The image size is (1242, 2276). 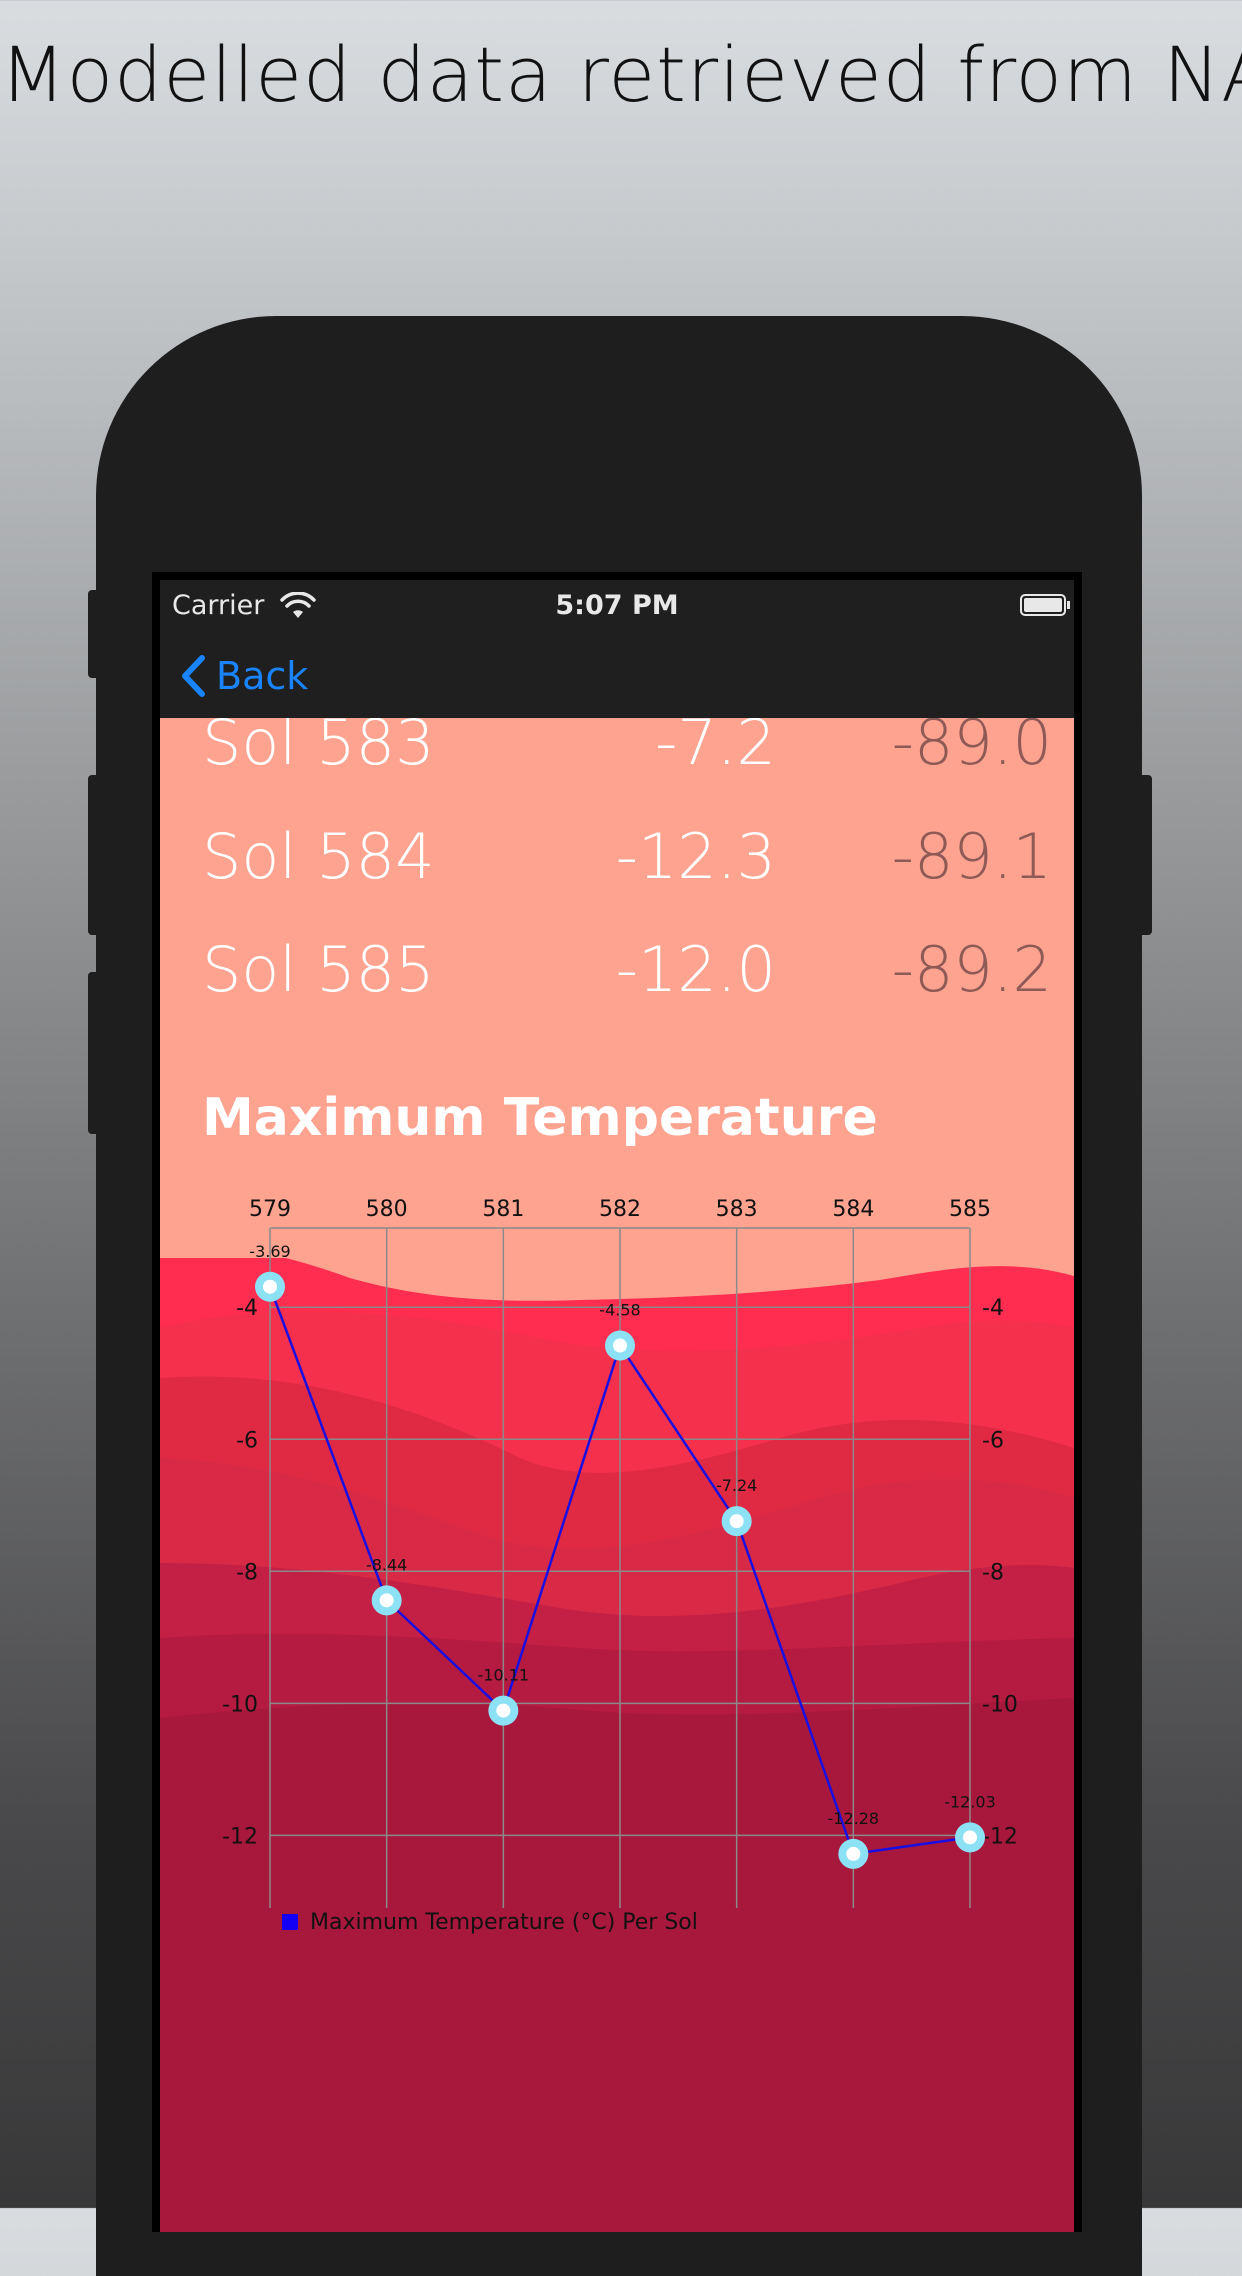 I want to click on wifi-icon, so click(x=298, y=605).